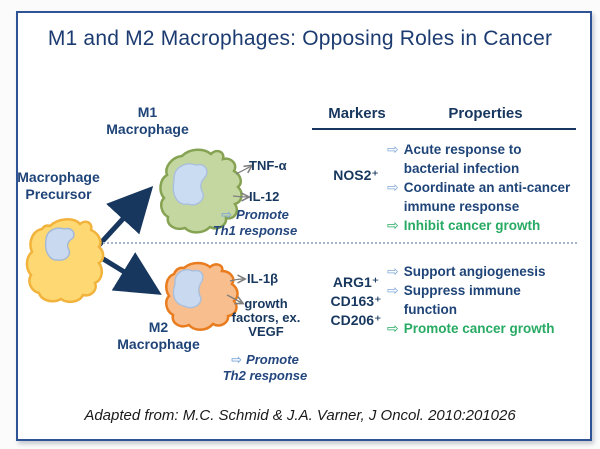  I want to click on connector-m2-il1b, so click(236, 280).